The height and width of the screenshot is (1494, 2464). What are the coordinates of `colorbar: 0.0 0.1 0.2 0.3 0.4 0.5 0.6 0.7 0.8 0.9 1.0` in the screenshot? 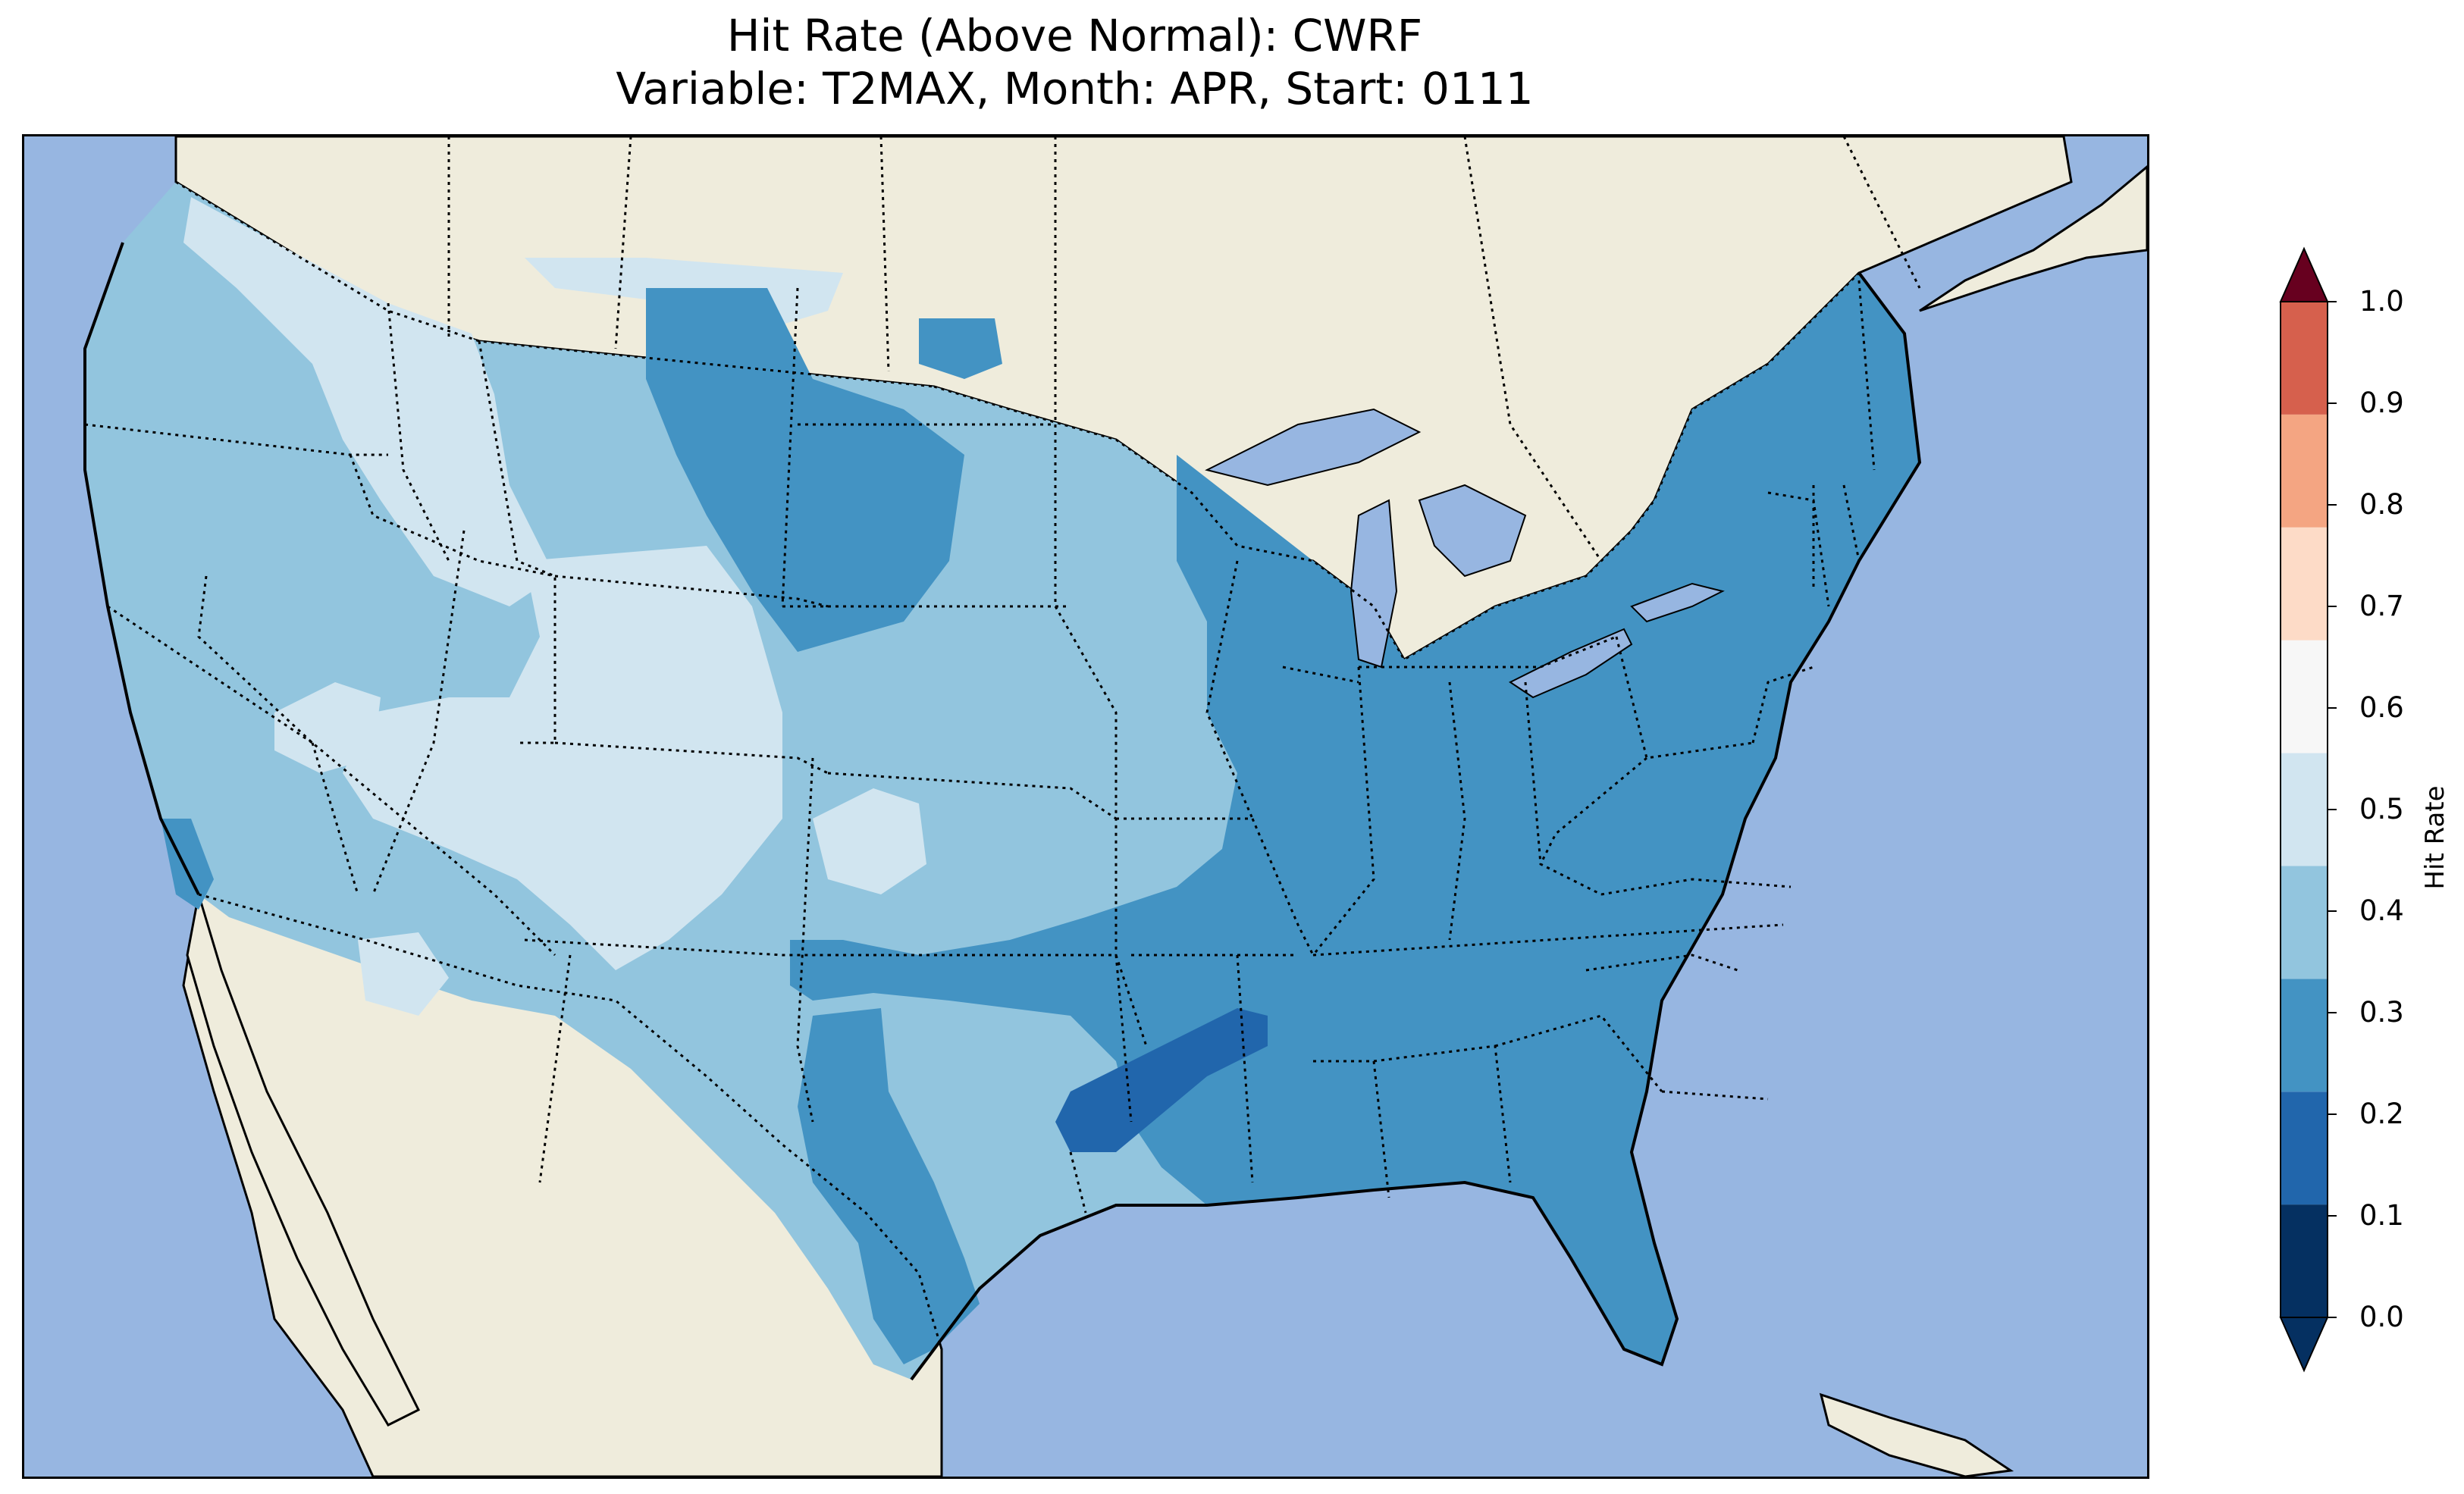 It's located at (2365, 809).